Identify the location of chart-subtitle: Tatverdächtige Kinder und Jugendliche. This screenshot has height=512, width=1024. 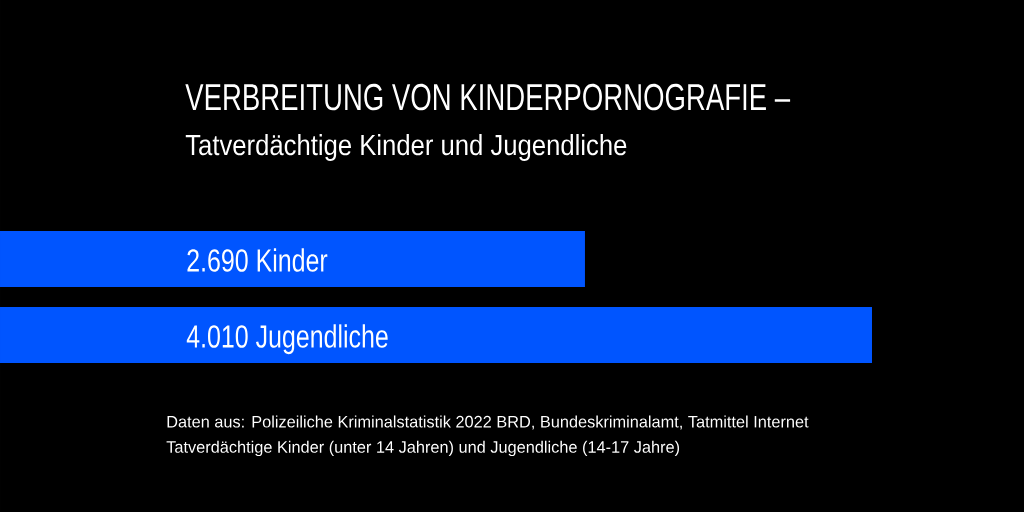
(406, 147).